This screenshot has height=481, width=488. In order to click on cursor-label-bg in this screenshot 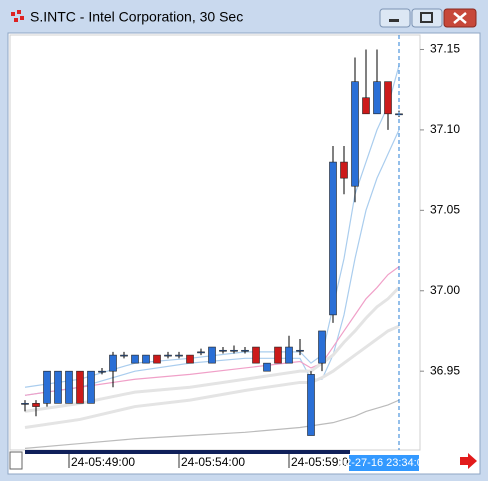, I will do `click(384, 463)`.